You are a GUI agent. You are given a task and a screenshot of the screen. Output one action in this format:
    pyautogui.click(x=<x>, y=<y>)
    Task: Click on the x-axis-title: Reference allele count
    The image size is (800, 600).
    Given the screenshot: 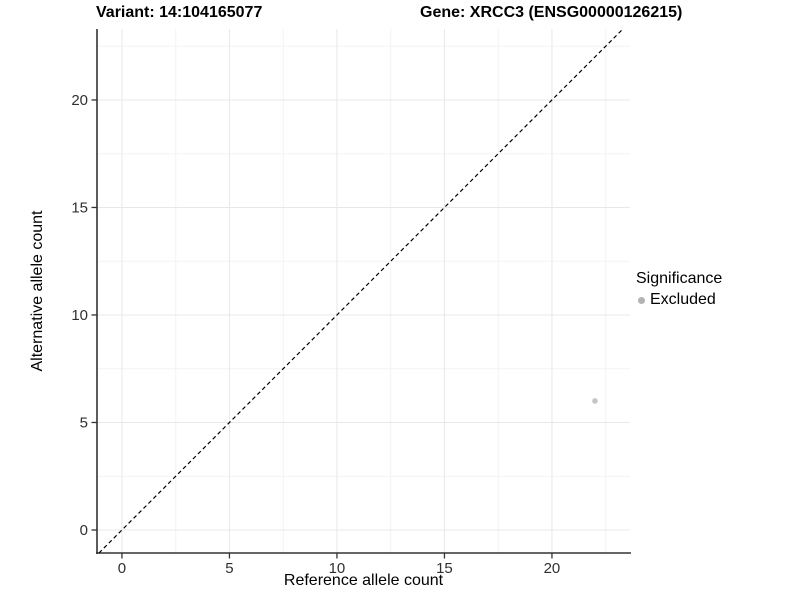 What is the action you would take?
    pyautogui.click(x=363, y=580)
    